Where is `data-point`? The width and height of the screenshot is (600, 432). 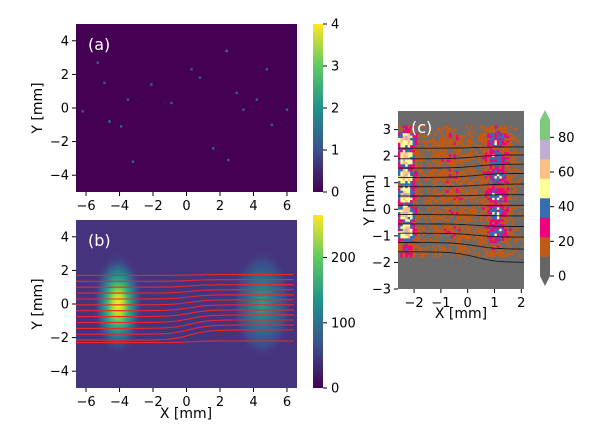 data-point is located at coordinates (287, 109).